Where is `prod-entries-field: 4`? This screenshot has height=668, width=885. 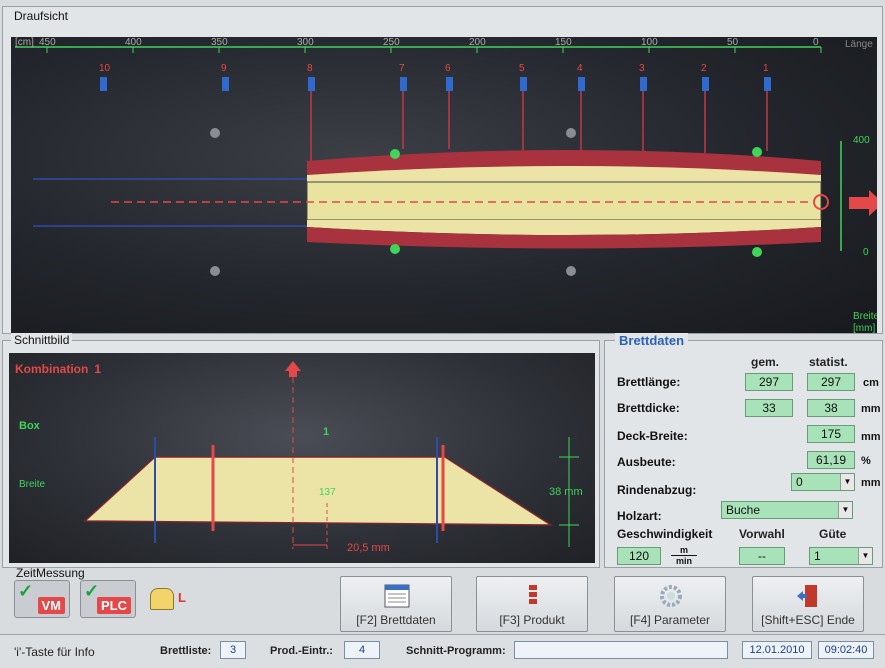
prod-entries-field: 4 is located at coordinates (362, 650).